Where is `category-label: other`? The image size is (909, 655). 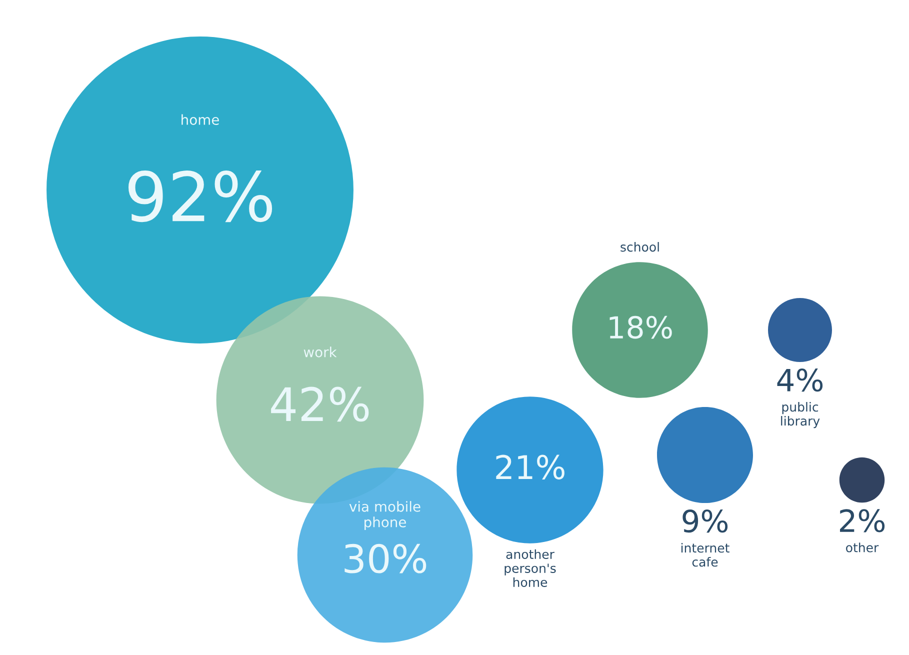 category-label: other is located at coordinates (862, 547).